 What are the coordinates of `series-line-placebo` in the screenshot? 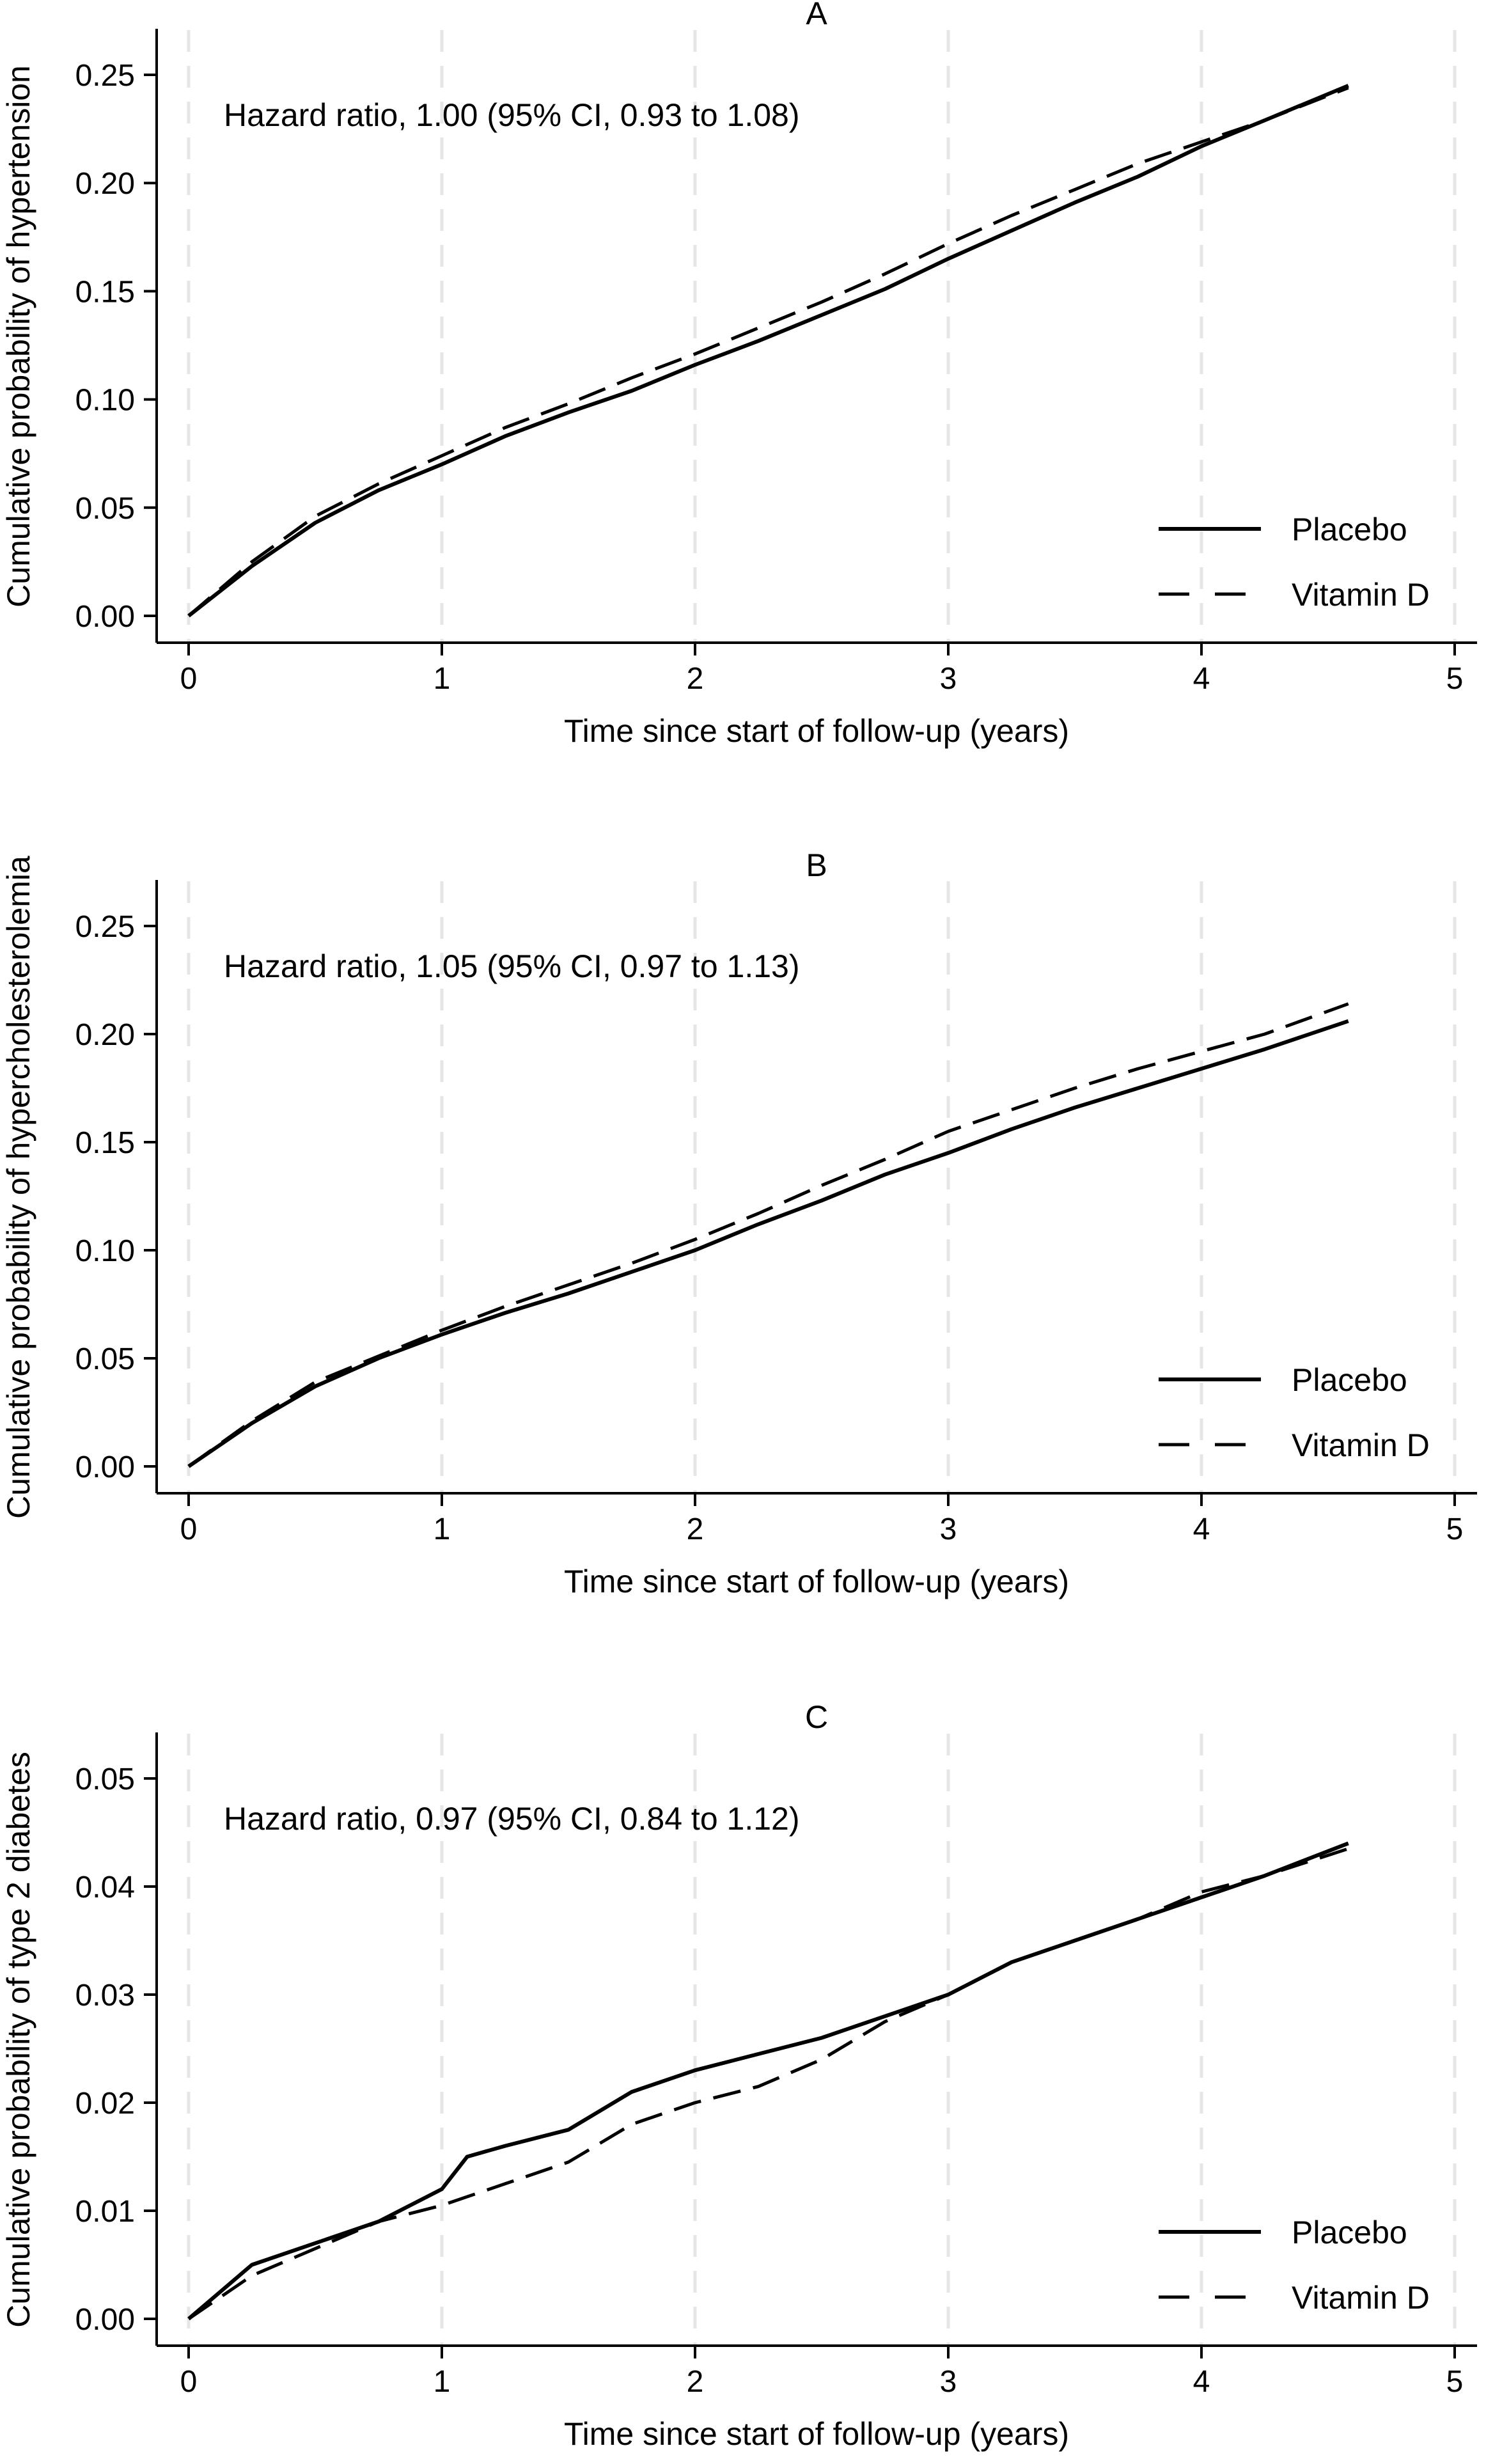 It's located at (768, 1243).